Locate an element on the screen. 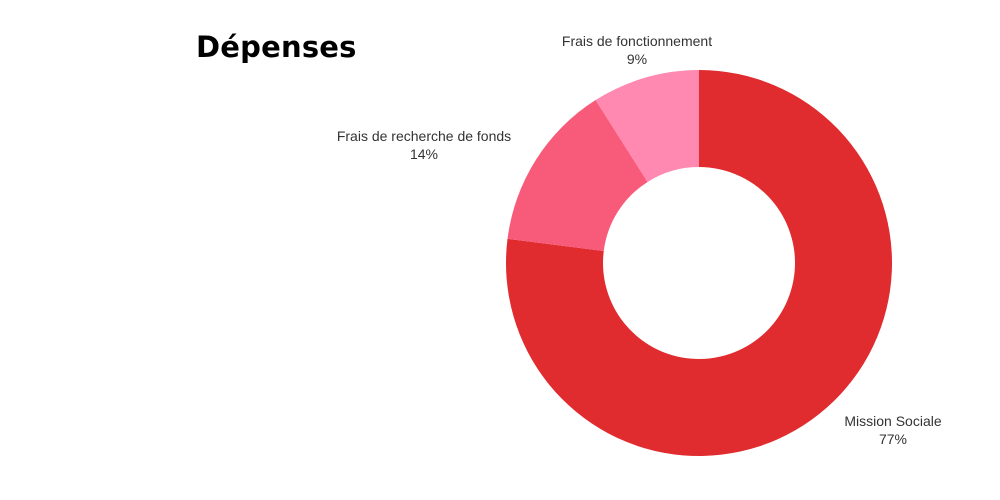 The image size is (1000, 500). page-title: Dépenses is located at coordinates (276, 47).